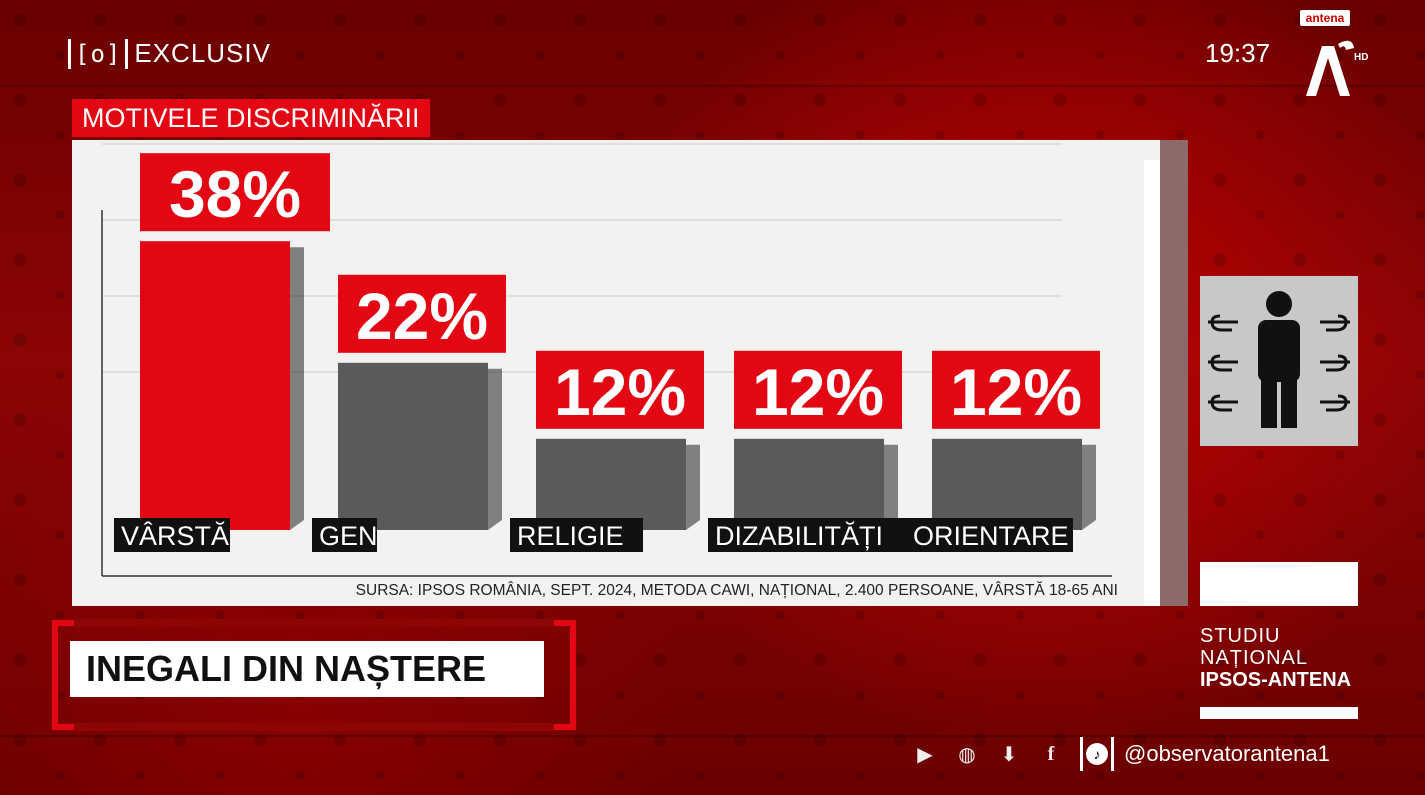  I want to click on brand: [o] EXCLUSIV, so click(169, 53).